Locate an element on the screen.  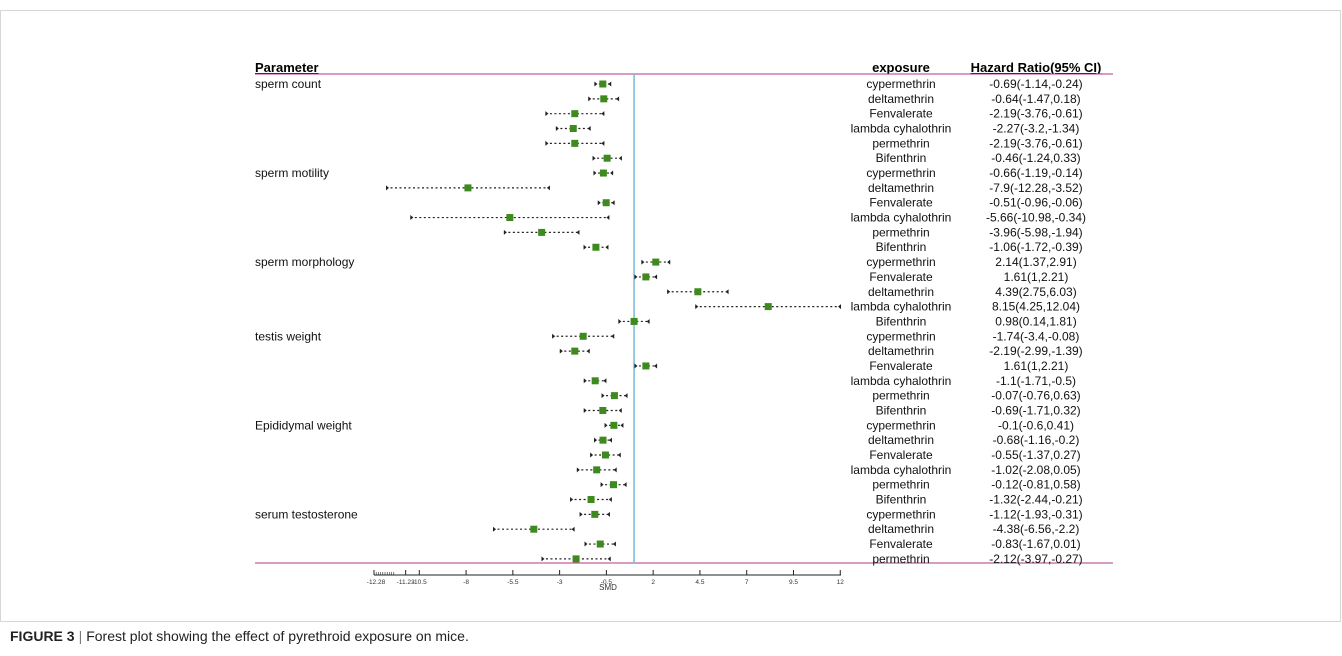
hazard-ratio-value: -0.51(-0.96,-0.06) is located at coordinates (1035, 203).